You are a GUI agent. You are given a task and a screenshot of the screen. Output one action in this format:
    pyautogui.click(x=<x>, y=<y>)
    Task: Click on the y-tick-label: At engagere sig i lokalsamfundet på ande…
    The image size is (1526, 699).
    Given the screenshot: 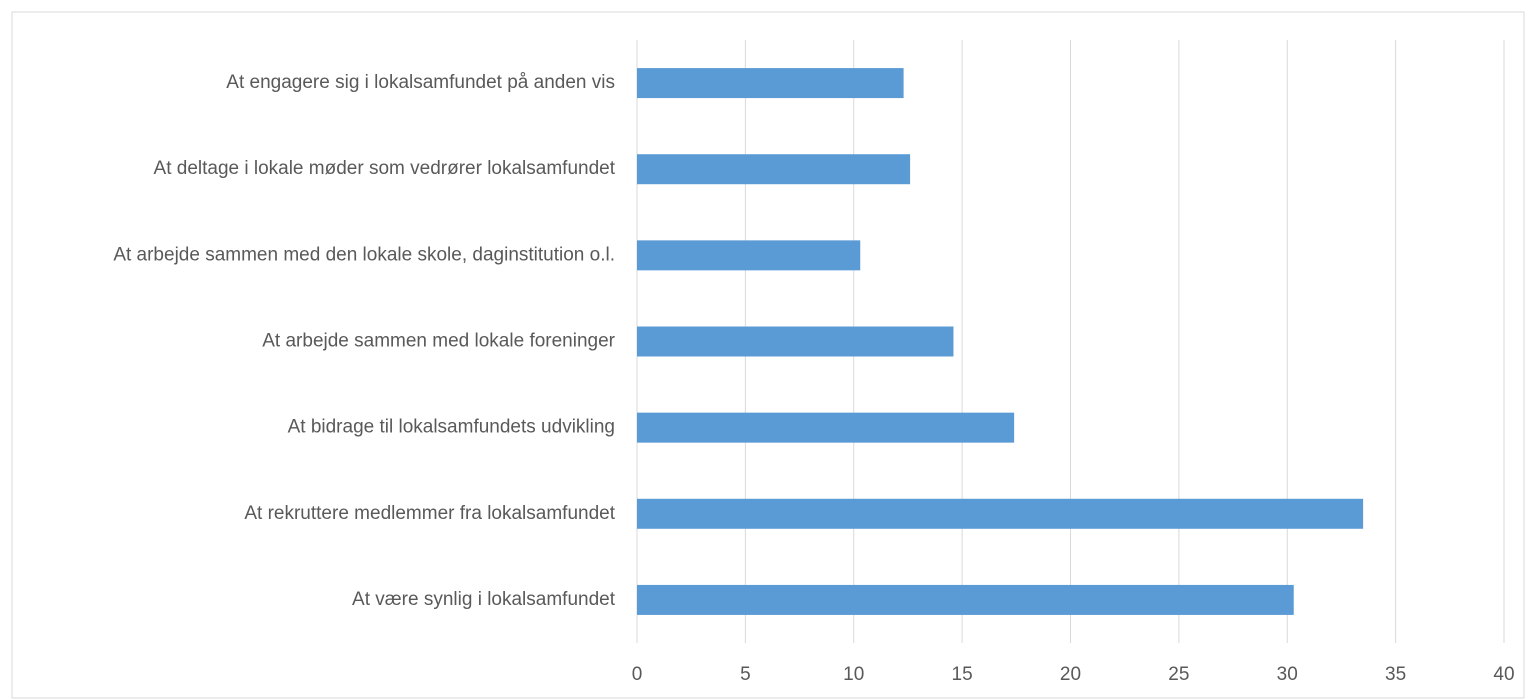 What is the action you would take?
    pyautogui.click(x=420, y=82)
    